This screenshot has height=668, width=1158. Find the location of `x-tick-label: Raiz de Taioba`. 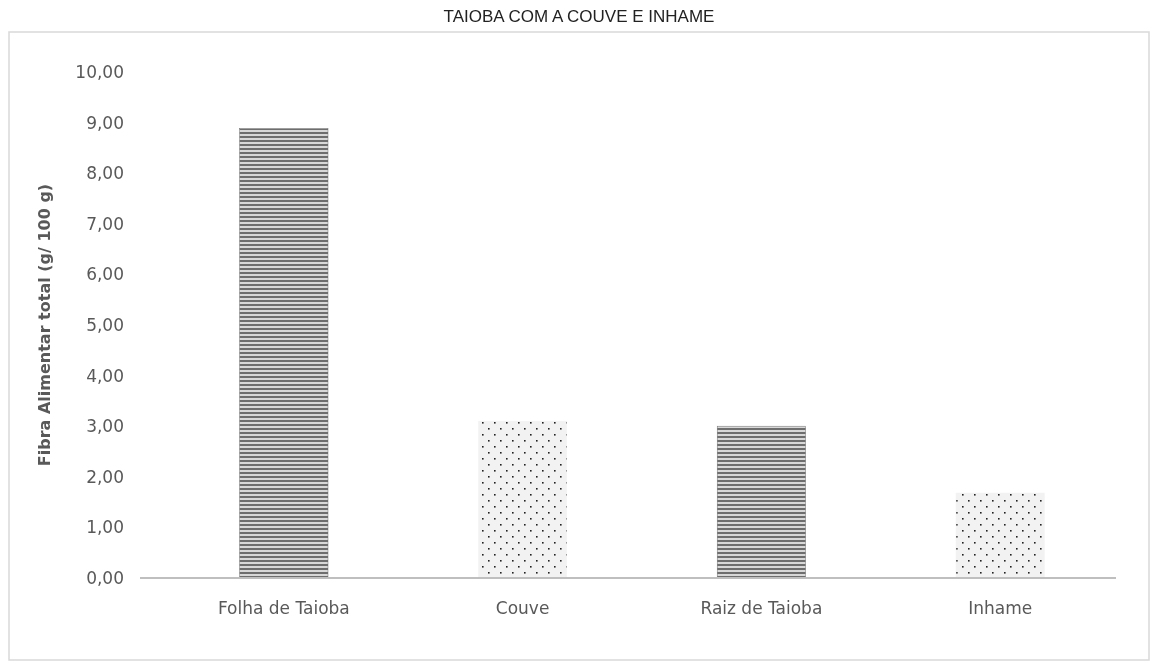

x-tick-label: Raiz de Taioba is located at coordinates (761, 608).